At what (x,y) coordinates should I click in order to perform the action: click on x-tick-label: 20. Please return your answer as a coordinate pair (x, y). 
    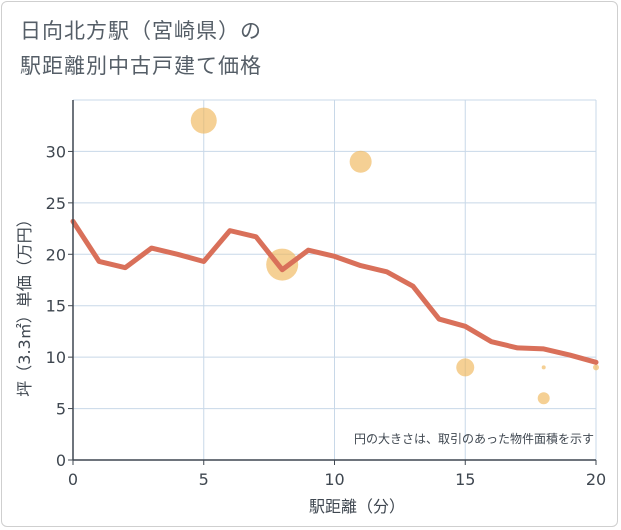
    Looking at the image, I should click on (596, 479).